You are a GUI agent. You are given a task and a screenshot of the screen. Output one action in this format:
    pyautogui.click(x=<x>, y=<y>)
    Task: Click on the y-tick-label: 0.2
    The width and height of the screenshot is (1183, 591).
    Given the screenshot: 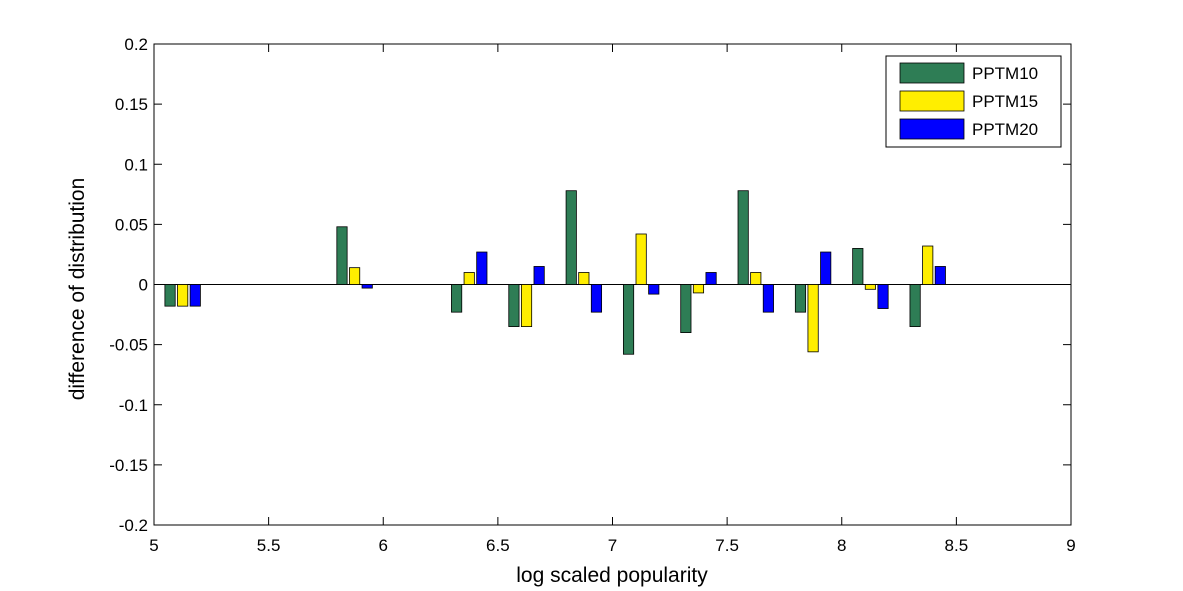 What is the action you would take?
    pyautogui.click(x=136, y=44)
    